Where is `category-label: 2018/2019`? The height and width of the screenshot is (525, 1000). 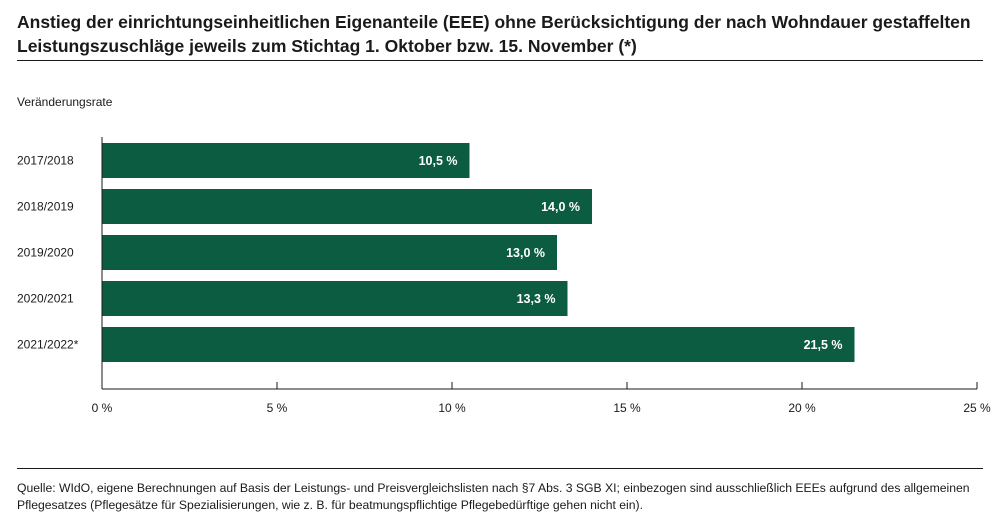
category-label: 2018/2019 is located at coordinates (45, 207).